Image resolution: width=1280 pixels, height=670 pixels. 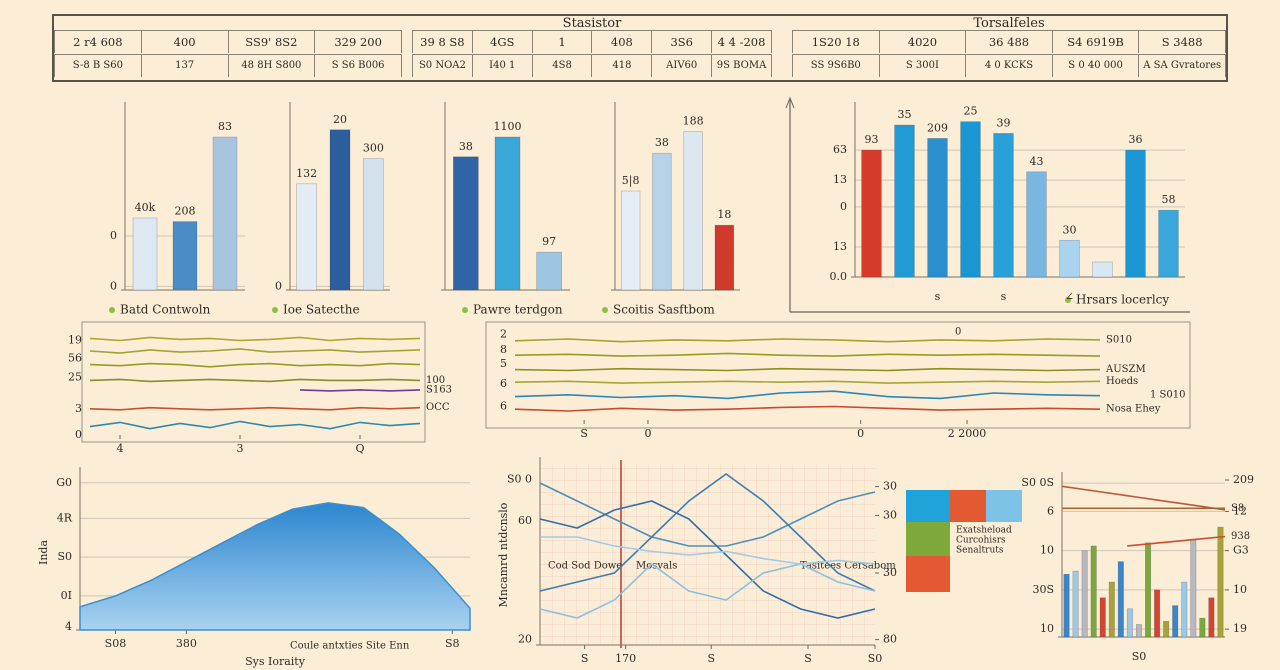 I want to click on table-cell: 400, so click(x=184, y=42).